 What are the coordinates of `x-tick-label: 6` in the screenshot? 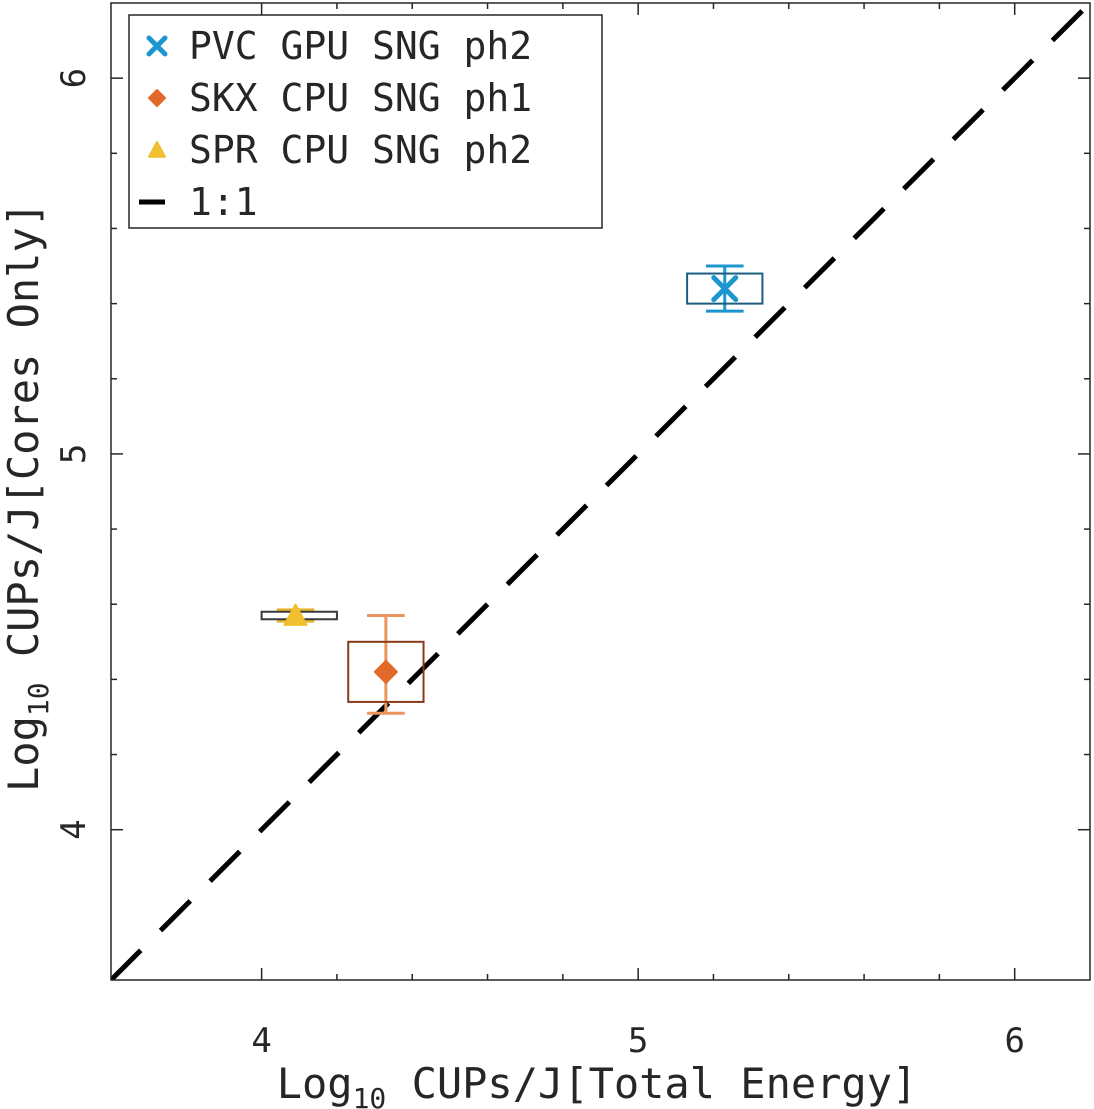 It's located at (1014, 1041).